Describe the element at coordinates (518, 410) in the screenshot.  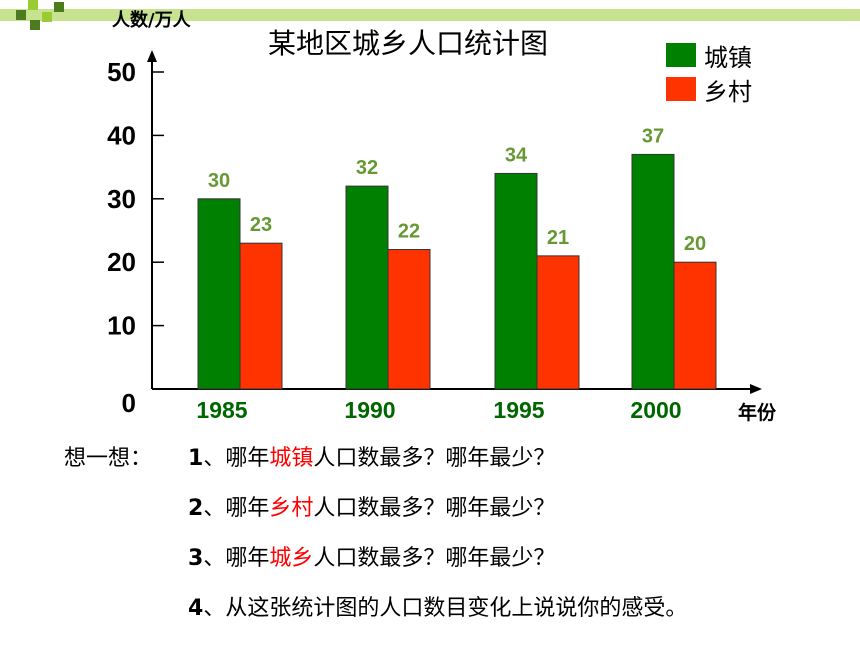
I see `x-tick-label: 1995` at that location.